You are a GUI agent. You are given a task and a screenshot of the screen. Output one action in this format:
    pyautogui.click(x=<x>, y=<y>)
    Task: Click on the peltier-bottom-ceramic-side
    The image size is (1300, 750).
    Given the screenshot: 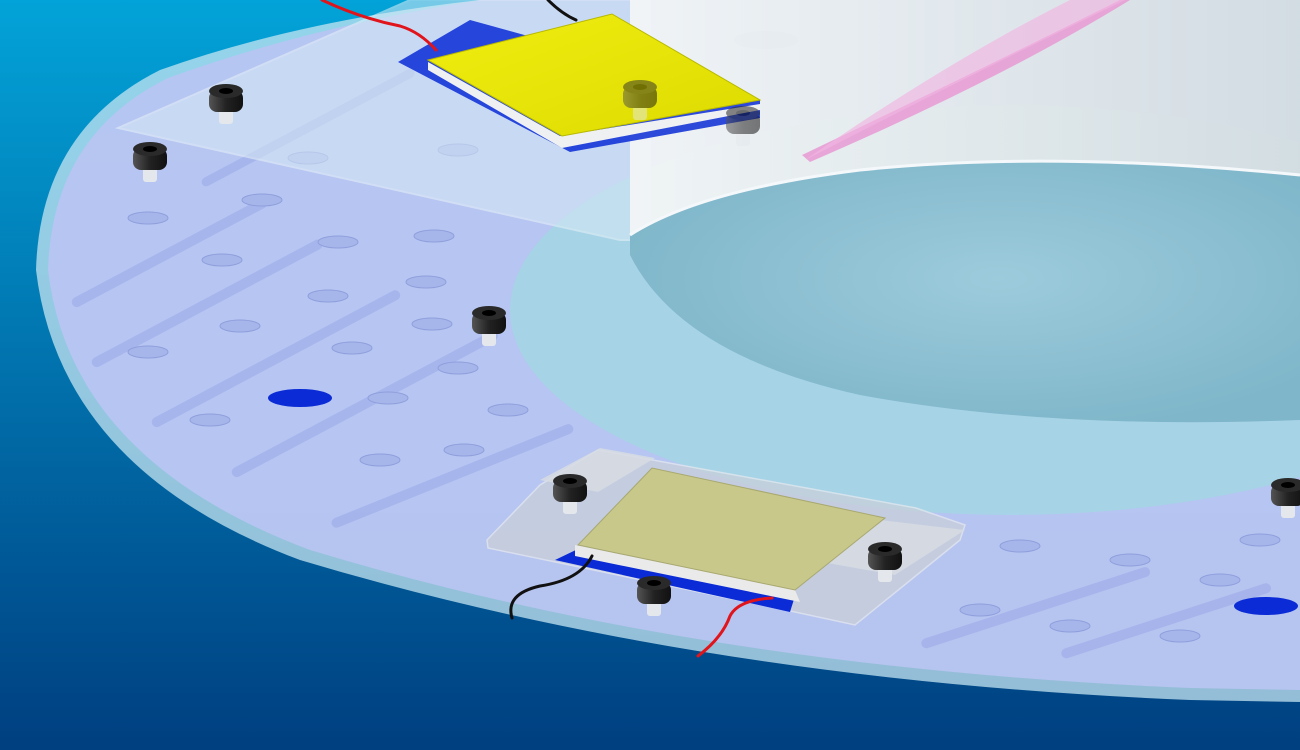 What is the action you would take?
    pyautogui.click(x=687, y=573)
    